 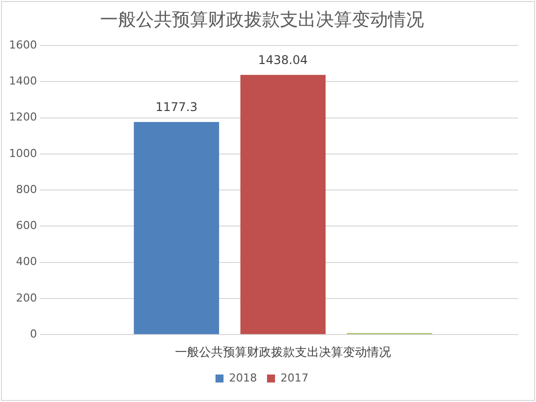 I want to click on y-tick-label: 200, so click(x=26, y=297).